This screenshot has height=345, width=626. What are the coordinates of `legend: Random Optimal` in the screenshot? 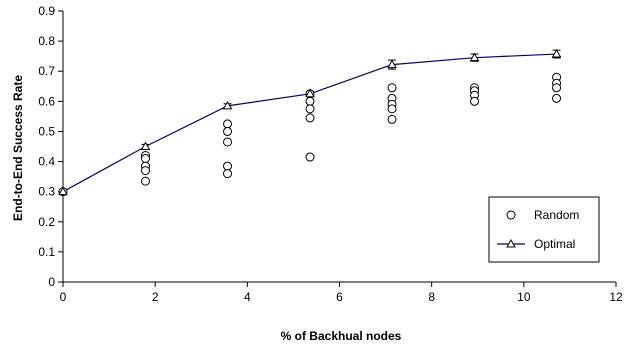 It's located at (544, 229).